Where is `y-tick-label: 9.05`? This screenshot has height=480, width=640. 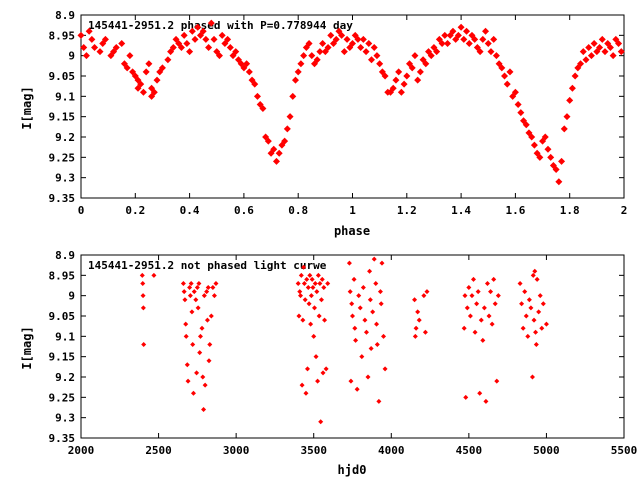 y-tick-label: 9.05 is located at coordinates (62, 316).